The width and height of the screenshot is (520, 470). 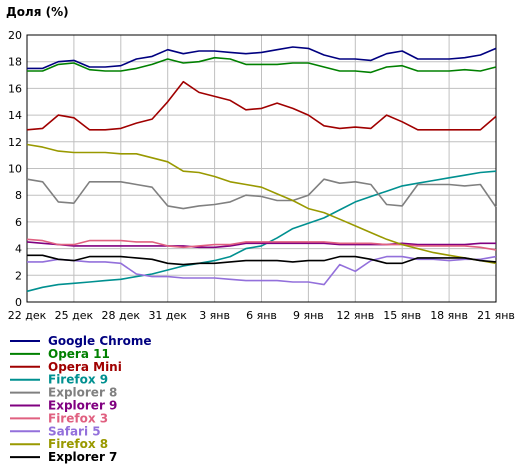 What do you see at coordinates (79, 354) in the screenshot?
I see `legend-label: Opera 11` at bounding box center [79, 354].